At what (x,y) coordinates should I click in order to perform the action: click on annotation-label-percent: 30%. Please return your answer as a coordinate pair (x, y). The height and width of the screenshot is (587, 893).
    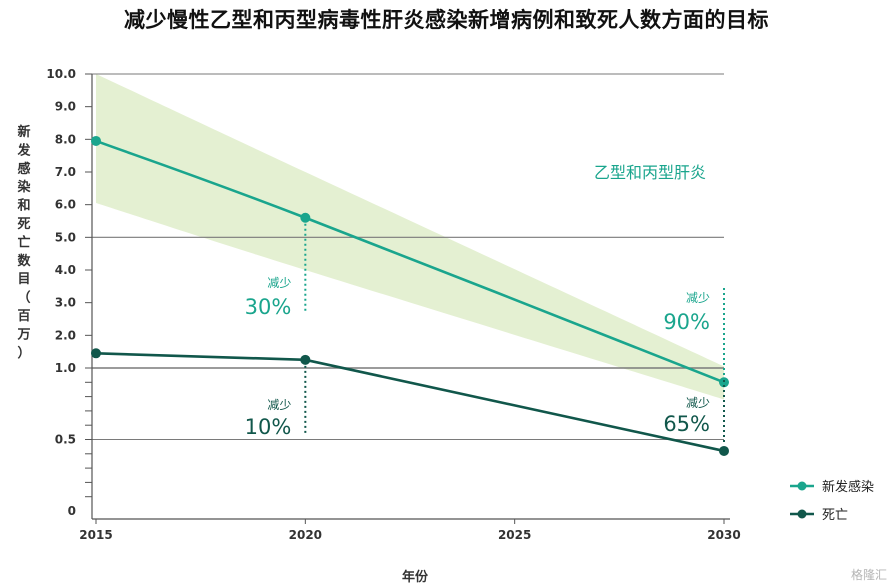
    Looking at the image, I should click on (268, 307).